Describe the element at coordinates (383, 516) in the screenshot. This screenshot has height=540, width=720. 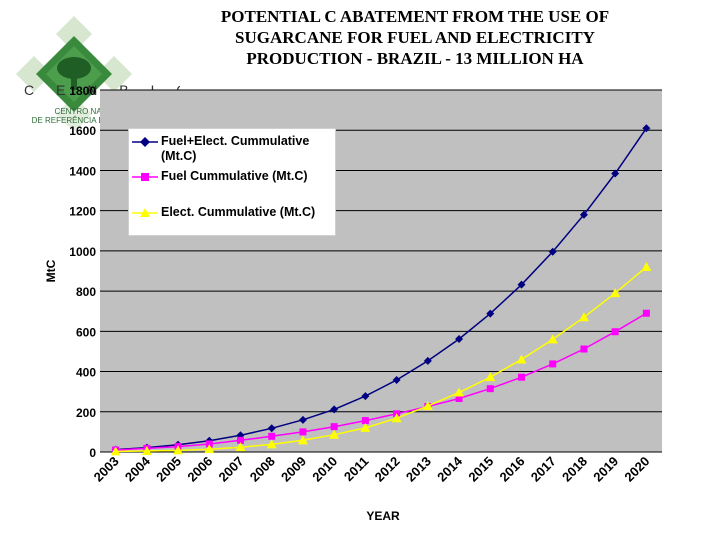
I see `x-axis-label: YEAR` at that location.